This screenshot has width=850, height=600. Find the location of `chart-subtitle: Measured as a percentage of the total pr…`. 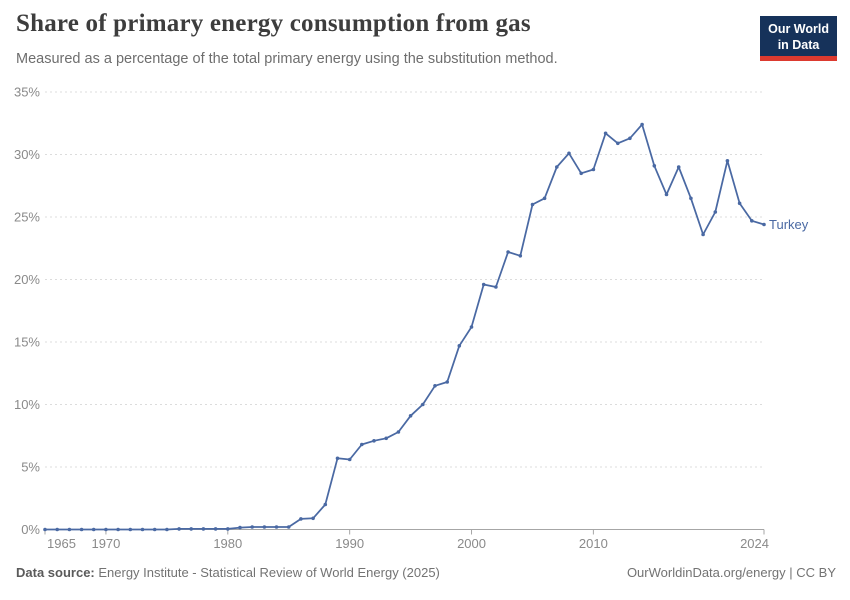

chart-subtitle: Measured as a percentage of the total pr… is located at coordinates (287, 59).